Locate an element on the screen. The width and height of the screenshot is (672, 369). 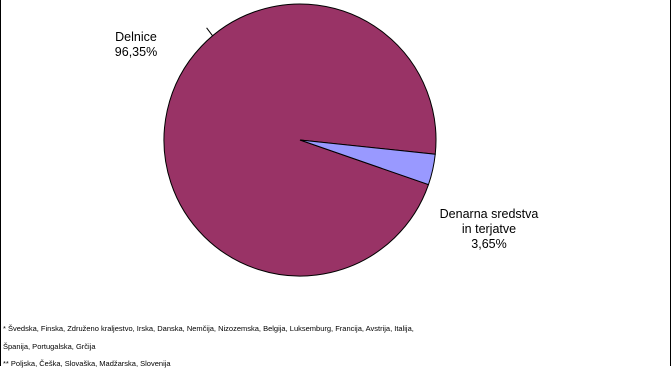
slice-value-delnice: 96,35% is located at coordinates (136, 52).